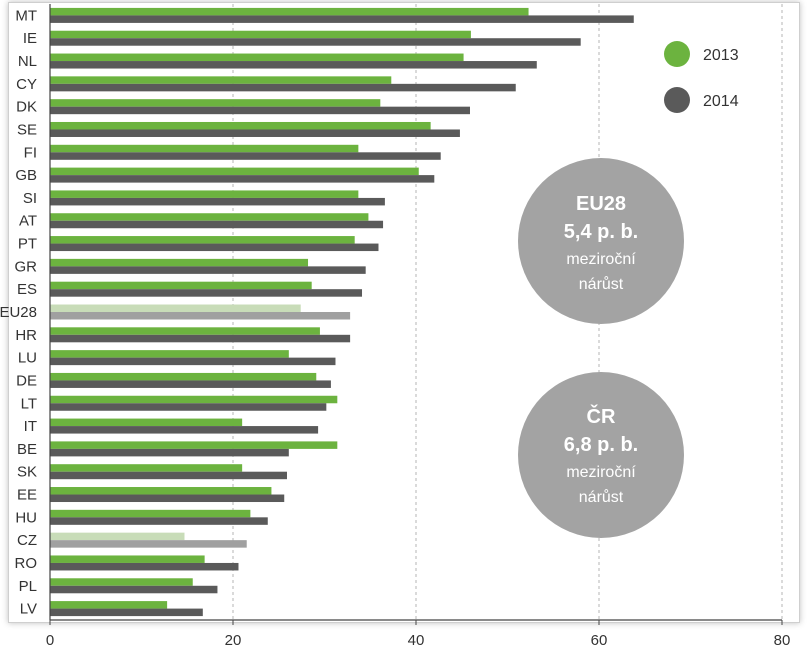  Describe the element at coordinates (206, 293) in the screenshot. I see `bar-es-2014` at that location.